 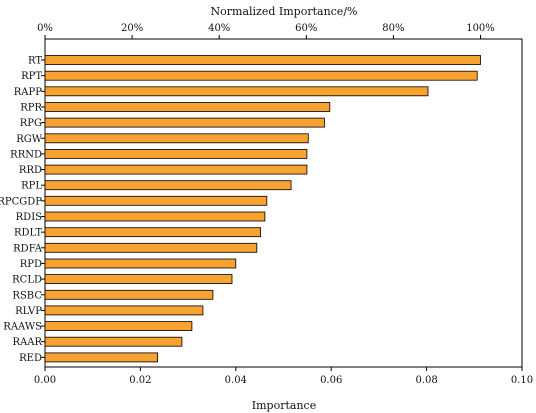 I want to click on category-label-rpt: RPT, so click(x=31, y=76).